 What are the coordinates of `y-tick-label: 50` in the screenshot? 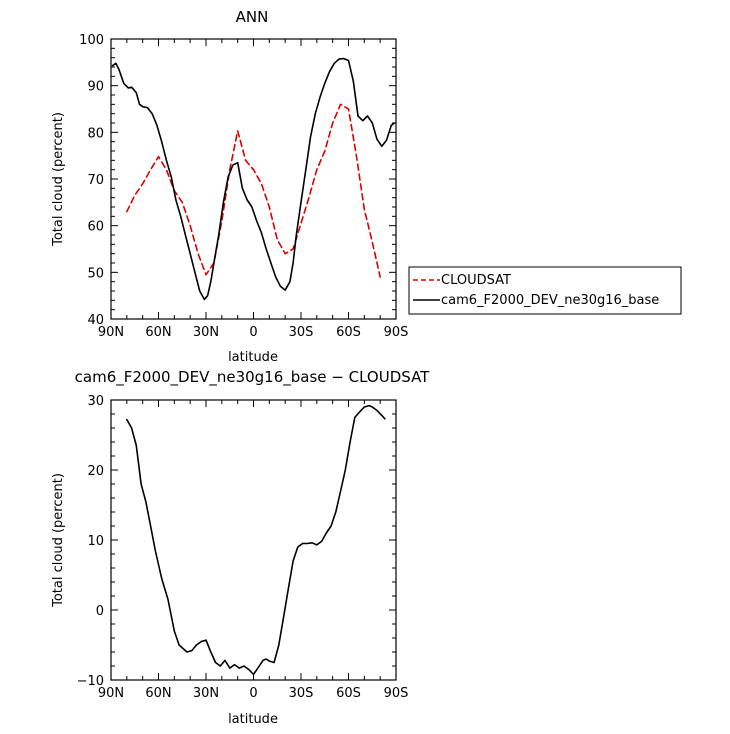 It's located at (95, 273).